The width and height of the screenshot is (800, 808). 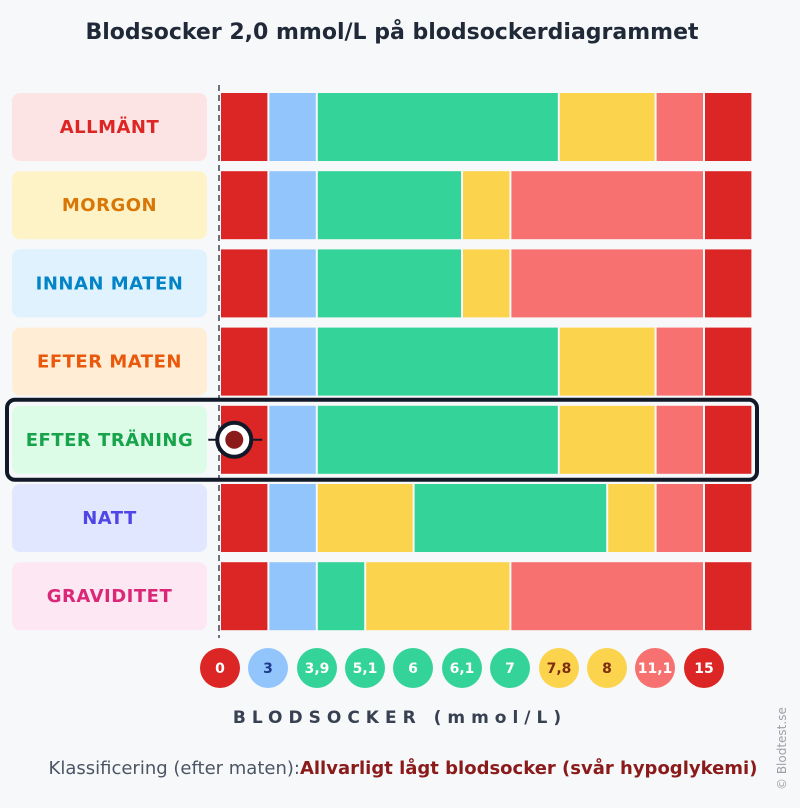 I want to click on row-label-bg-graviditet, so click(x=109, y=596).